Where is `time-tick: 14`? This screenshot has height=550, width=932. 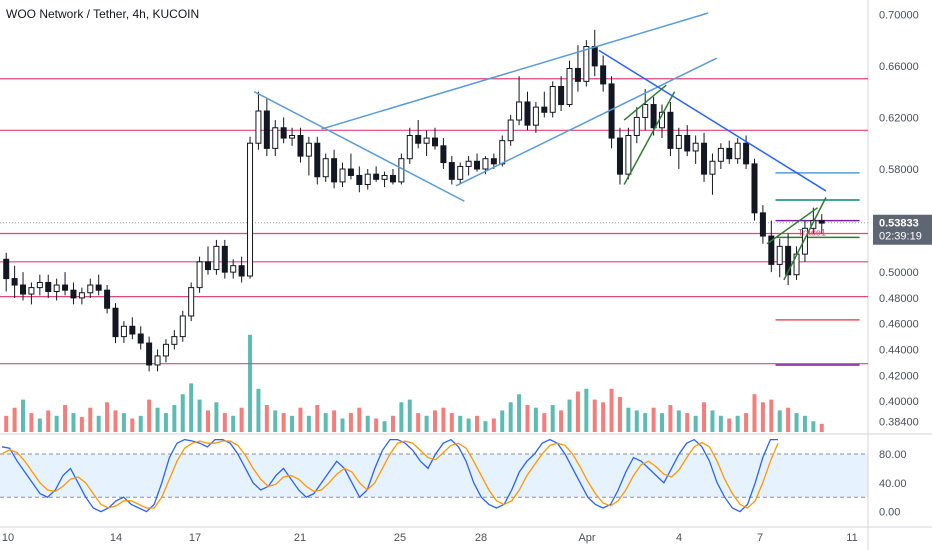 time-tick: 14 is located at coordinates (116, 538).